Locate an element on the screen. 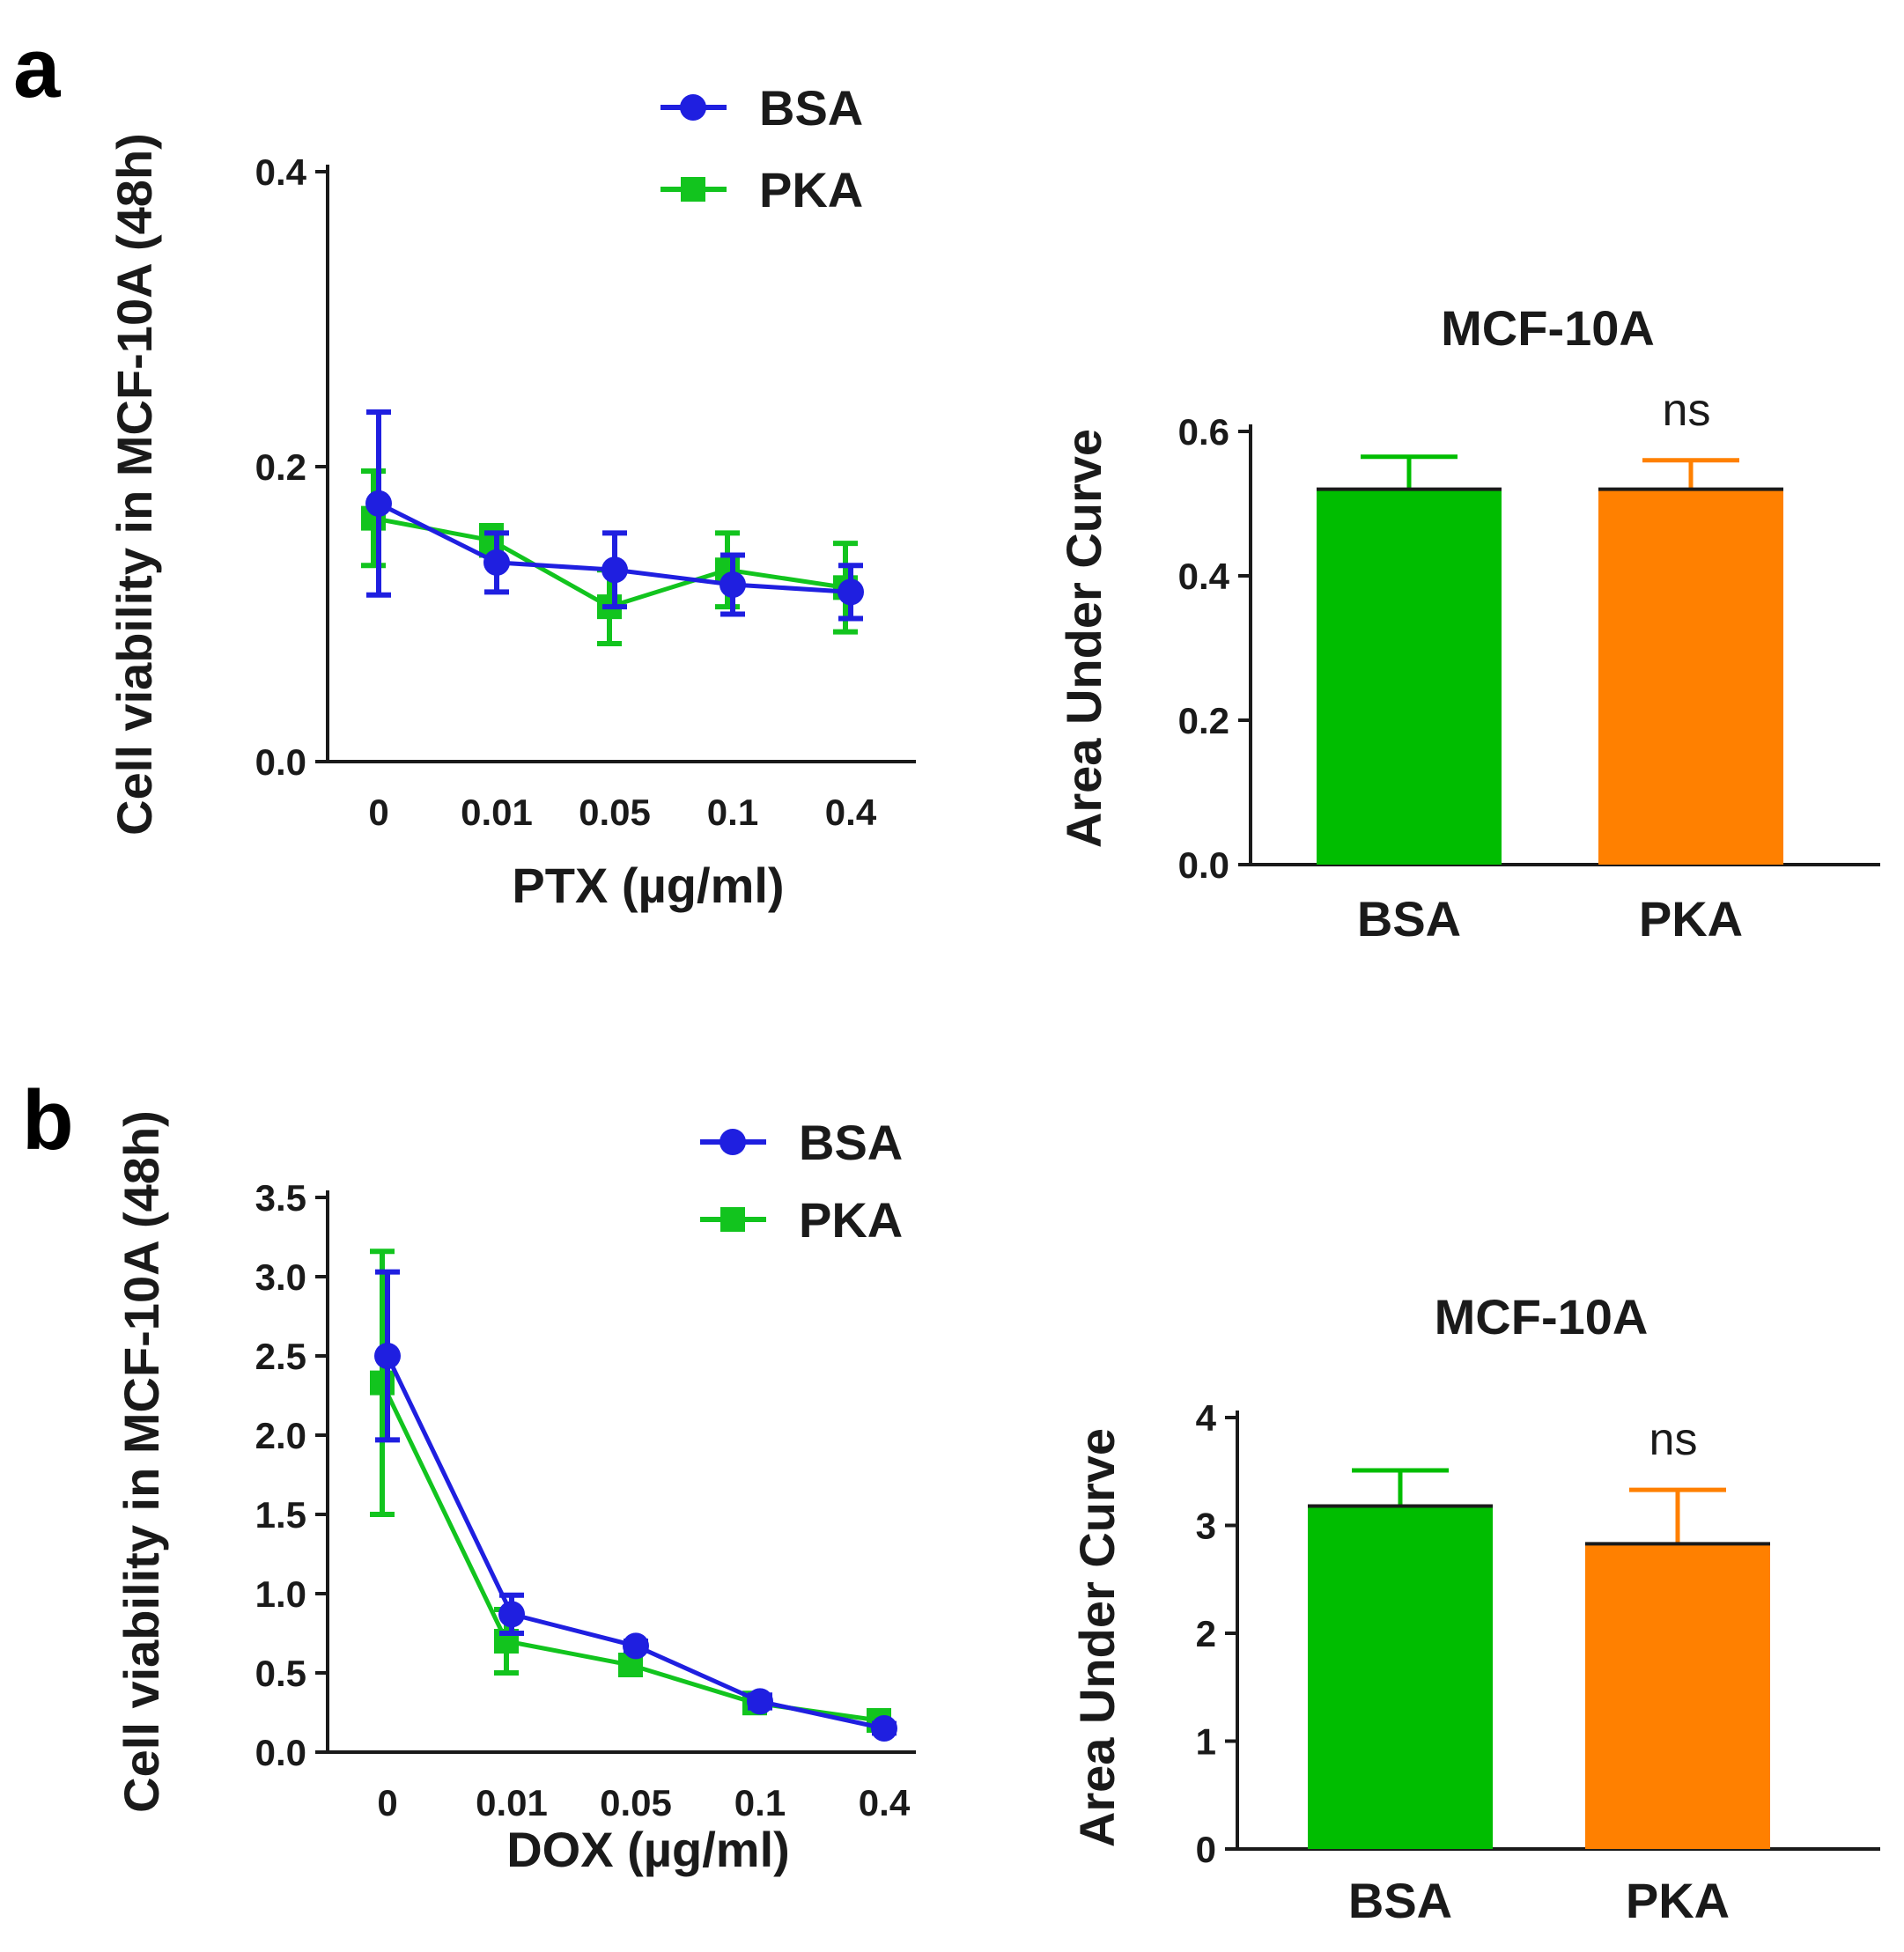  y-tick-label: 2 is located at coordinates (1206, 1633).